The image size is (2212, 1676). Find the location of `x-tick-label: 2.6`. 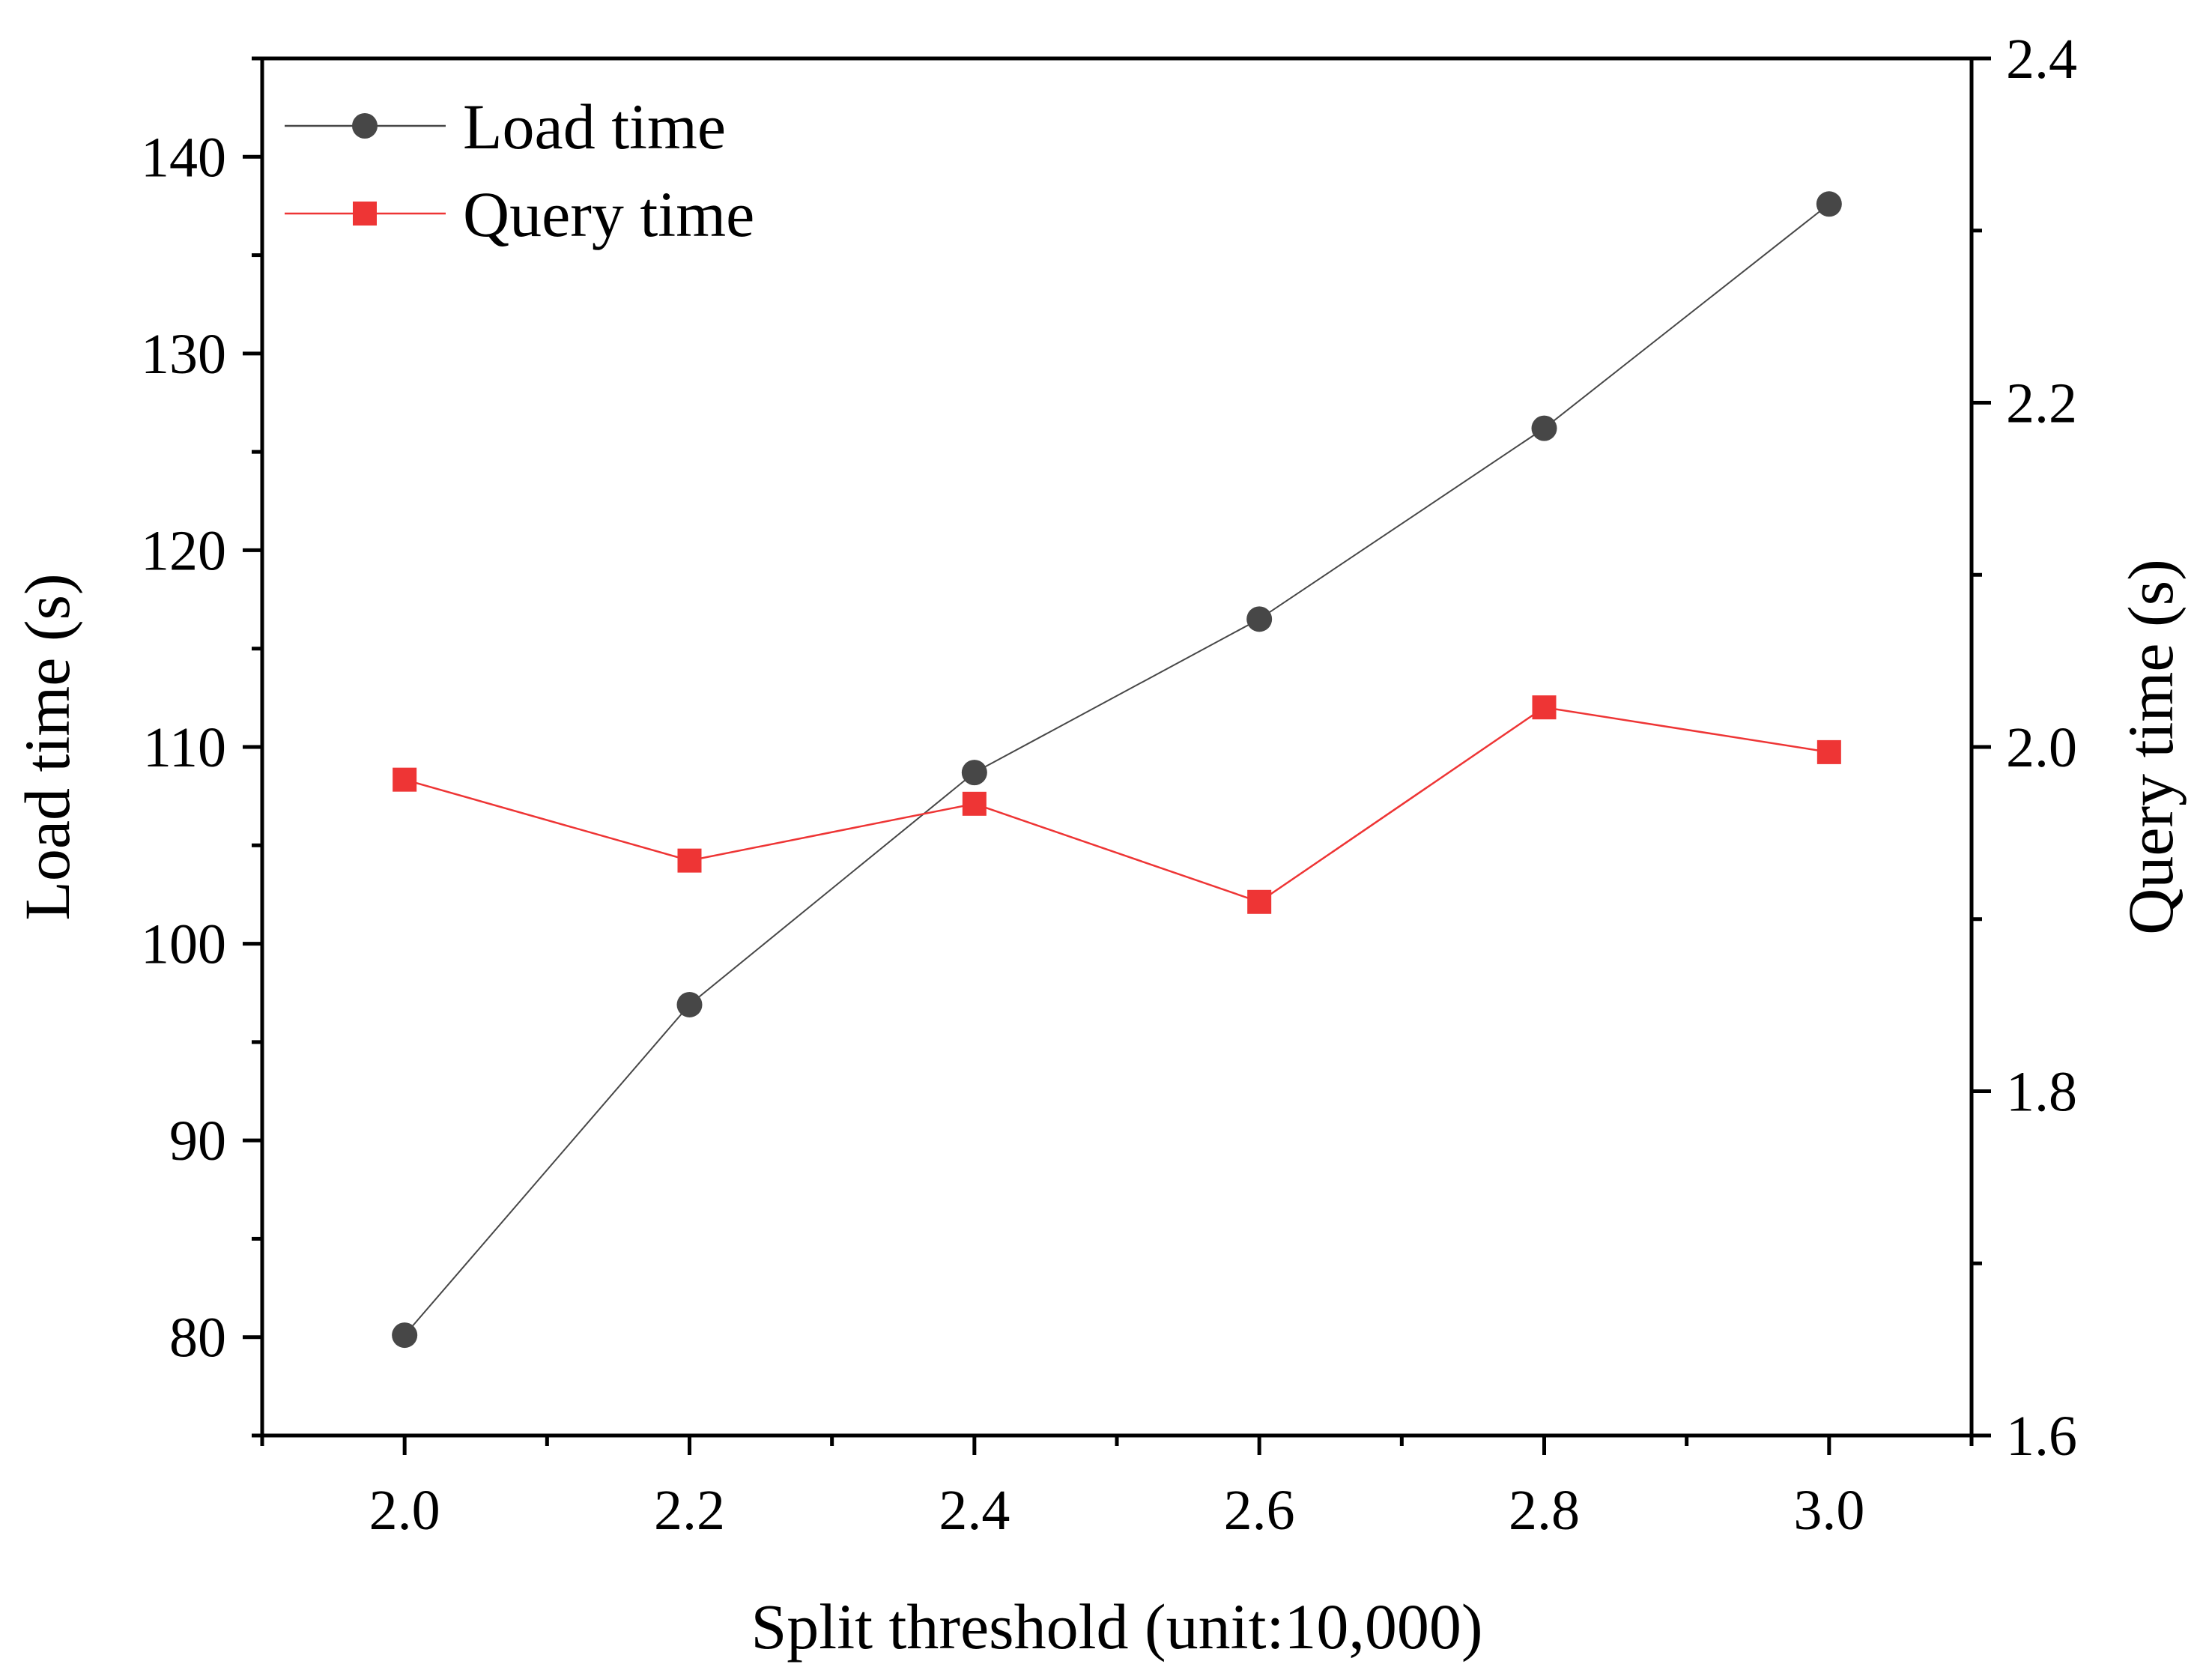

x-tick-label: 2.6 is located at coordinates (1259, 1510).